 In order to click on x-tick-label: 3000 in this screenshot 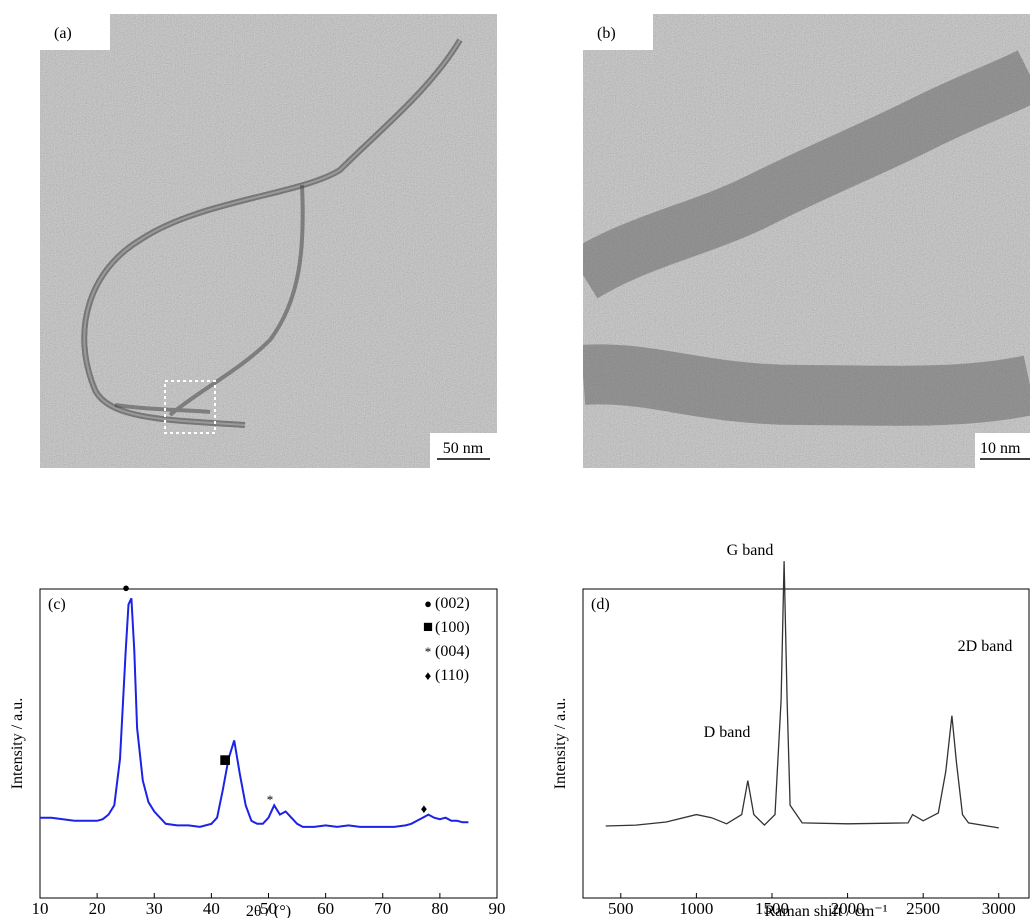, I will do `click(999, 908)`.